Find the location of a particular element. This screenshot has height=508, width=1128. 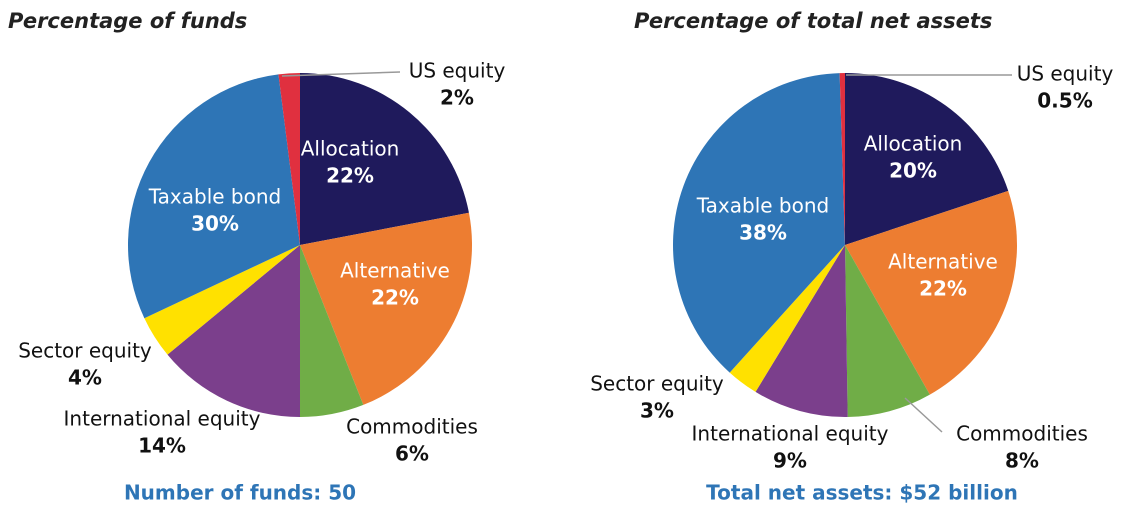

caption: Number of funds: 50 is located at coordinates (240, 493).